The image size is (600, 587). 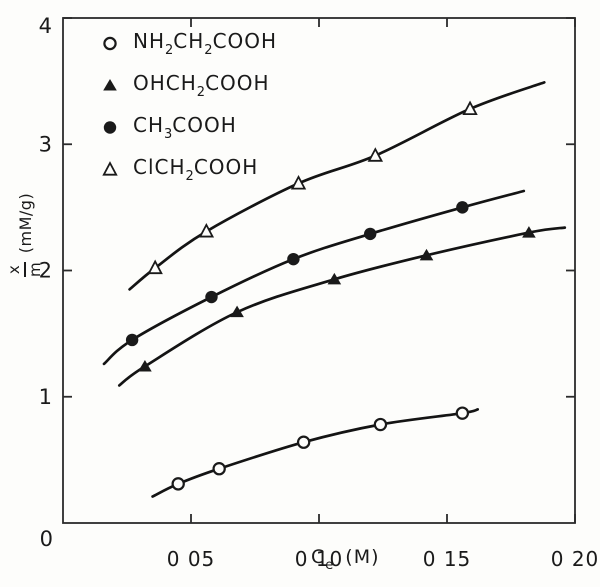 I want to click on legend-item-NH2CH2COOH: NH2CH2COOH, so click(x=187, y=43).